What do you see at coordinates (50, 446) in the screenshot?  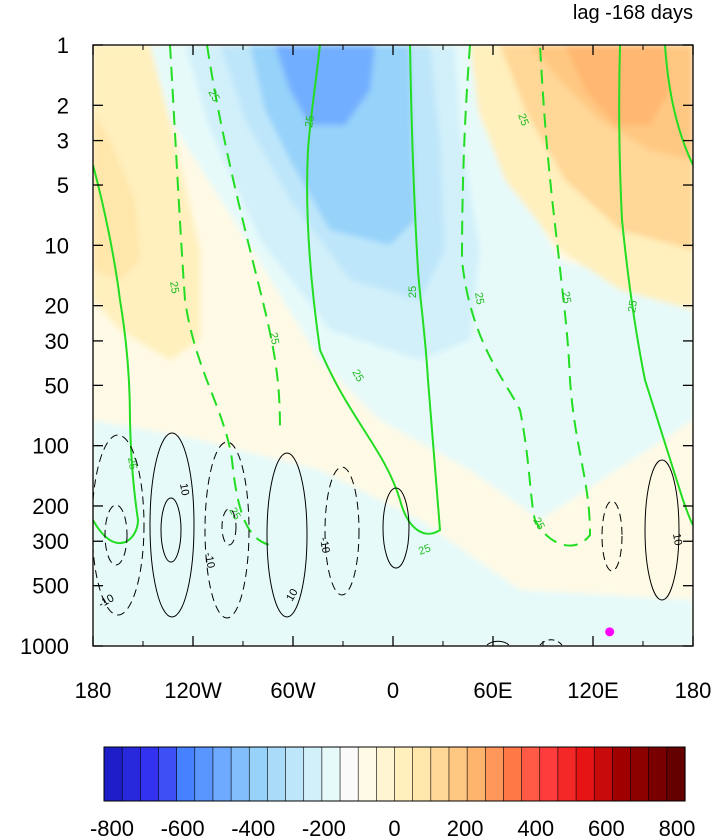 I see `y-tick-label: 100` at bounding box center [50, 446].